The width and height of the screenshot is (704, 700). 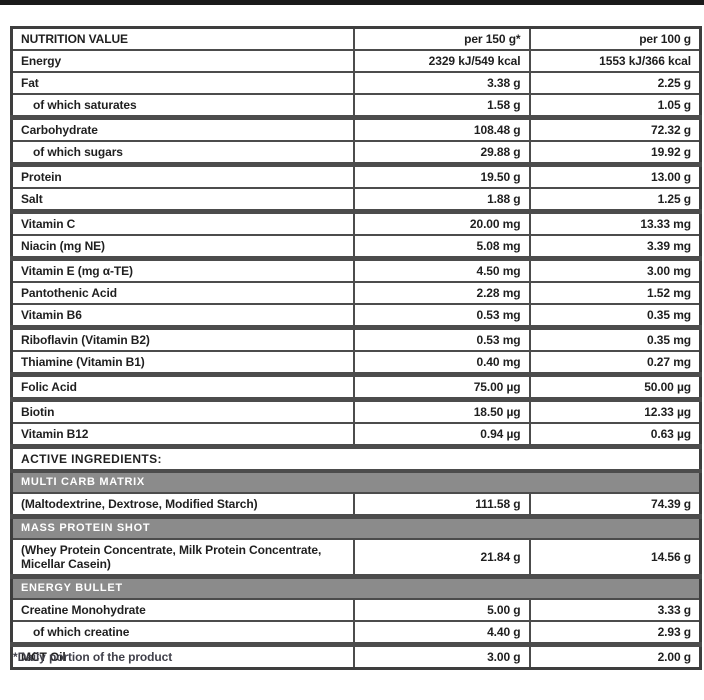 What do you see at coordinates (615, 558) in the screenshot?
I see `value-per-100g: 14.56 g` at bounding box center [615, 558].